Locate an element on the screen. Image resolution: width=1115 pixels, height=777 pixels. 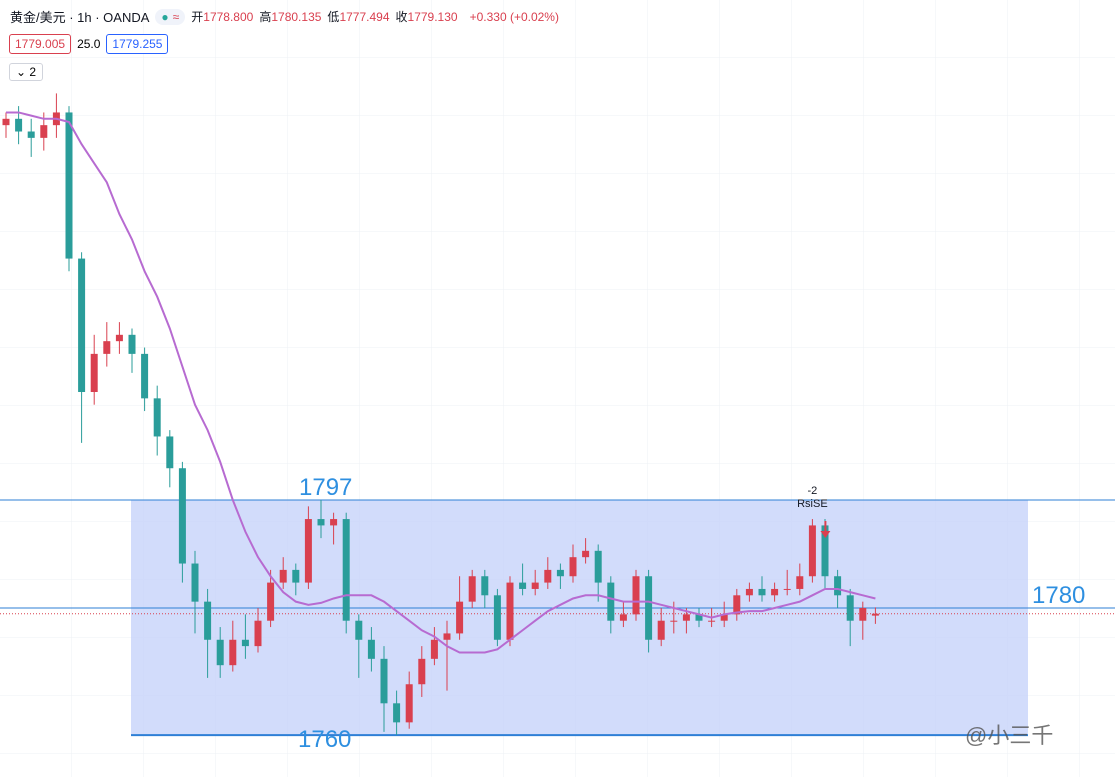
ohlc-item: 开1778.800 is located at coordinates (222, 17).